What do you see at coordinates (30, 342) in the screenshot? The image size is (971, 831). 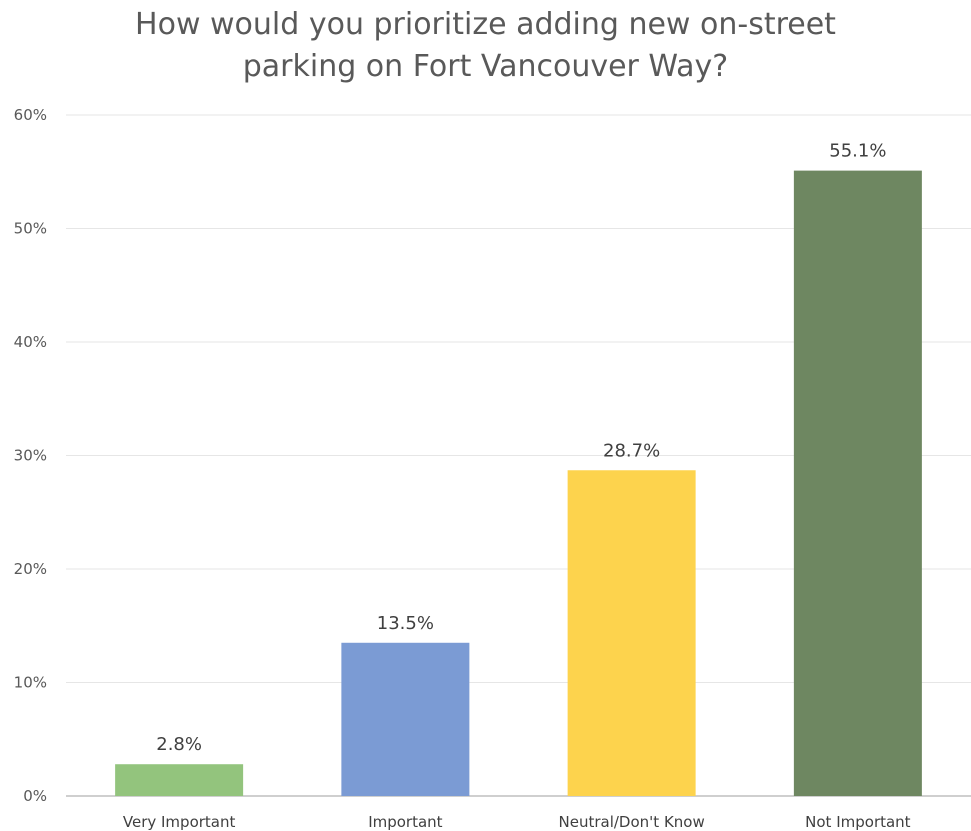 I see `y-tick-label: 40%` at bounding box center [30, 342].